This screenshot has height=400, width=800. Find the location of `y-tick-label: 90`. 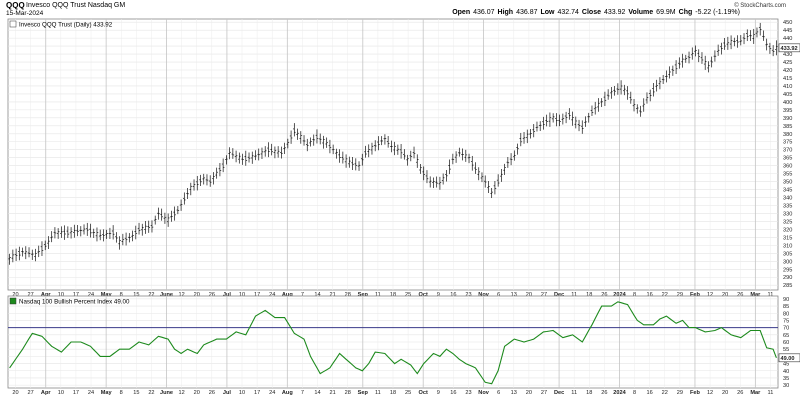

y-tick-label: 90 is located at coordinates (786, 300).